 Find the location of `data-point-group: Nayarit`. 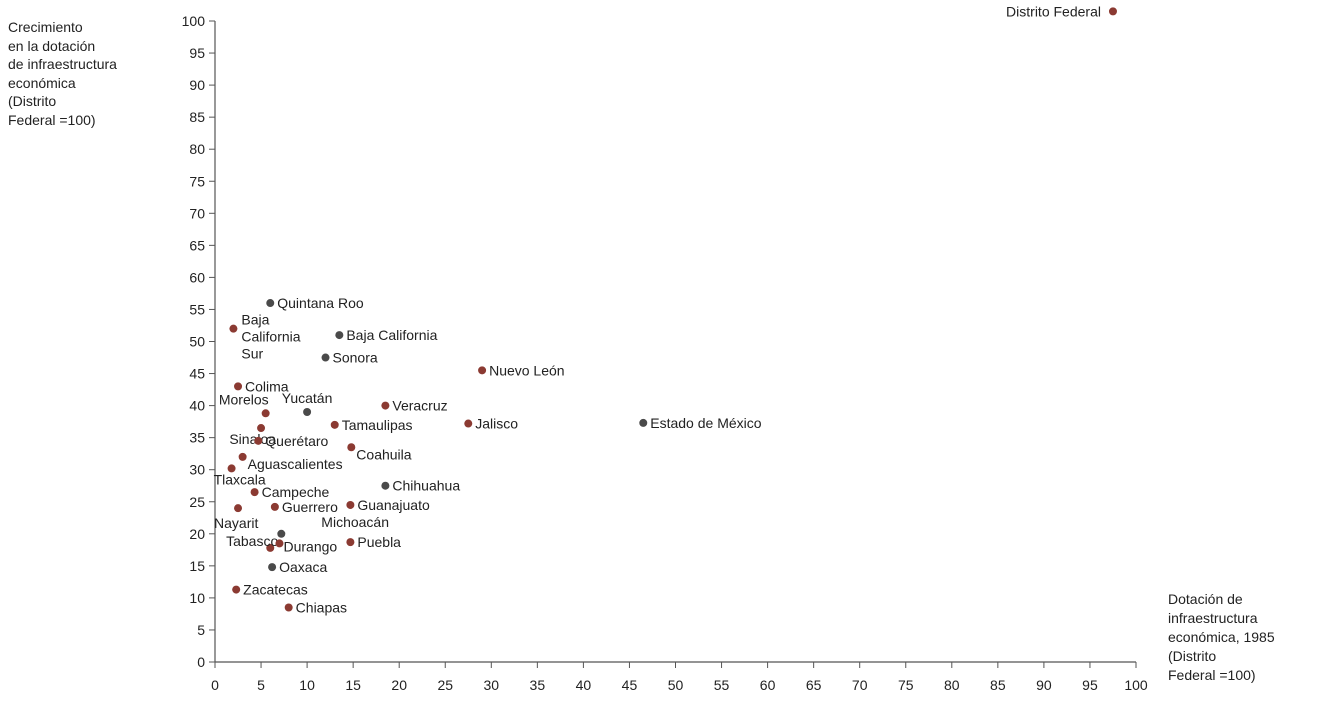

data-point-group: Nayarit is located at coordinates (236, 517).